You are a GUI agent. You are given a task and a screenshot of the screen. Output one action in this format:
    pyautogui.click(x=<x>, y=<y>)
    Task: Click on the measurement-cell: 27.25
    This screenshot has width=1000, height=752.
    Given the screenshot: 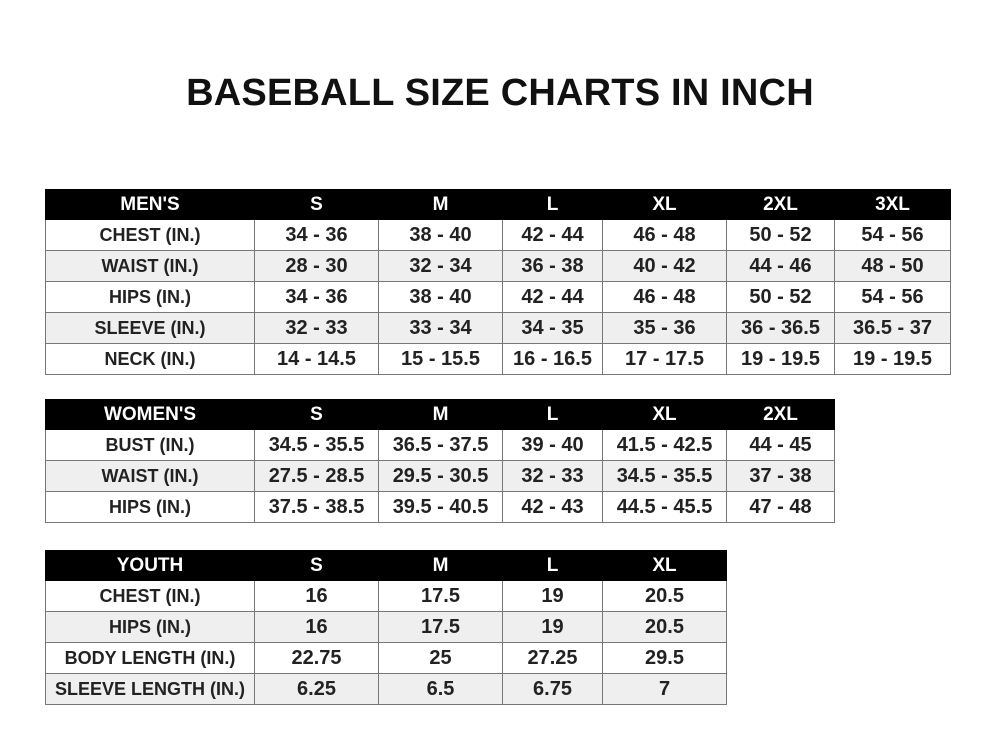 What is the action you would take?
    pyautogui.click(x=552, y=658)
    